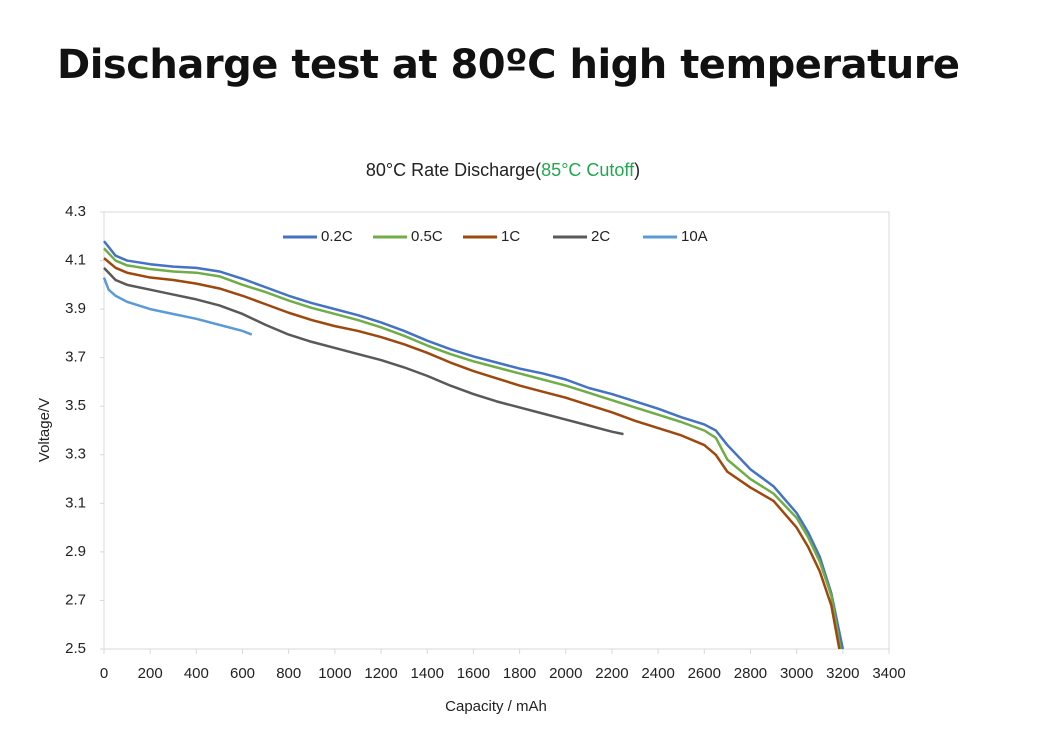 The image size is (1056, 738). Describe the element at coordinates (75, 454) in the screenshot. I see `y-tick-label: 3.3` at that location.